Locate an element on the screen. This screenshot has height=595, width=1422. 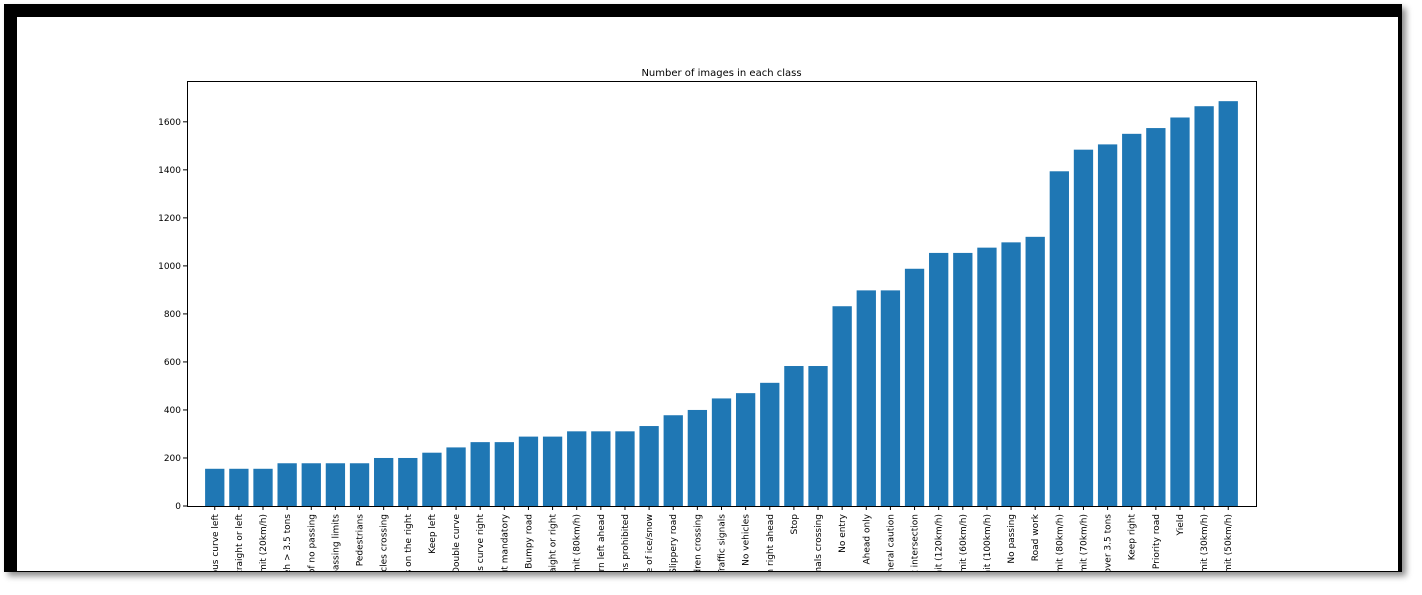
y-tick-label: 600 is located at coordinates (172, 363).